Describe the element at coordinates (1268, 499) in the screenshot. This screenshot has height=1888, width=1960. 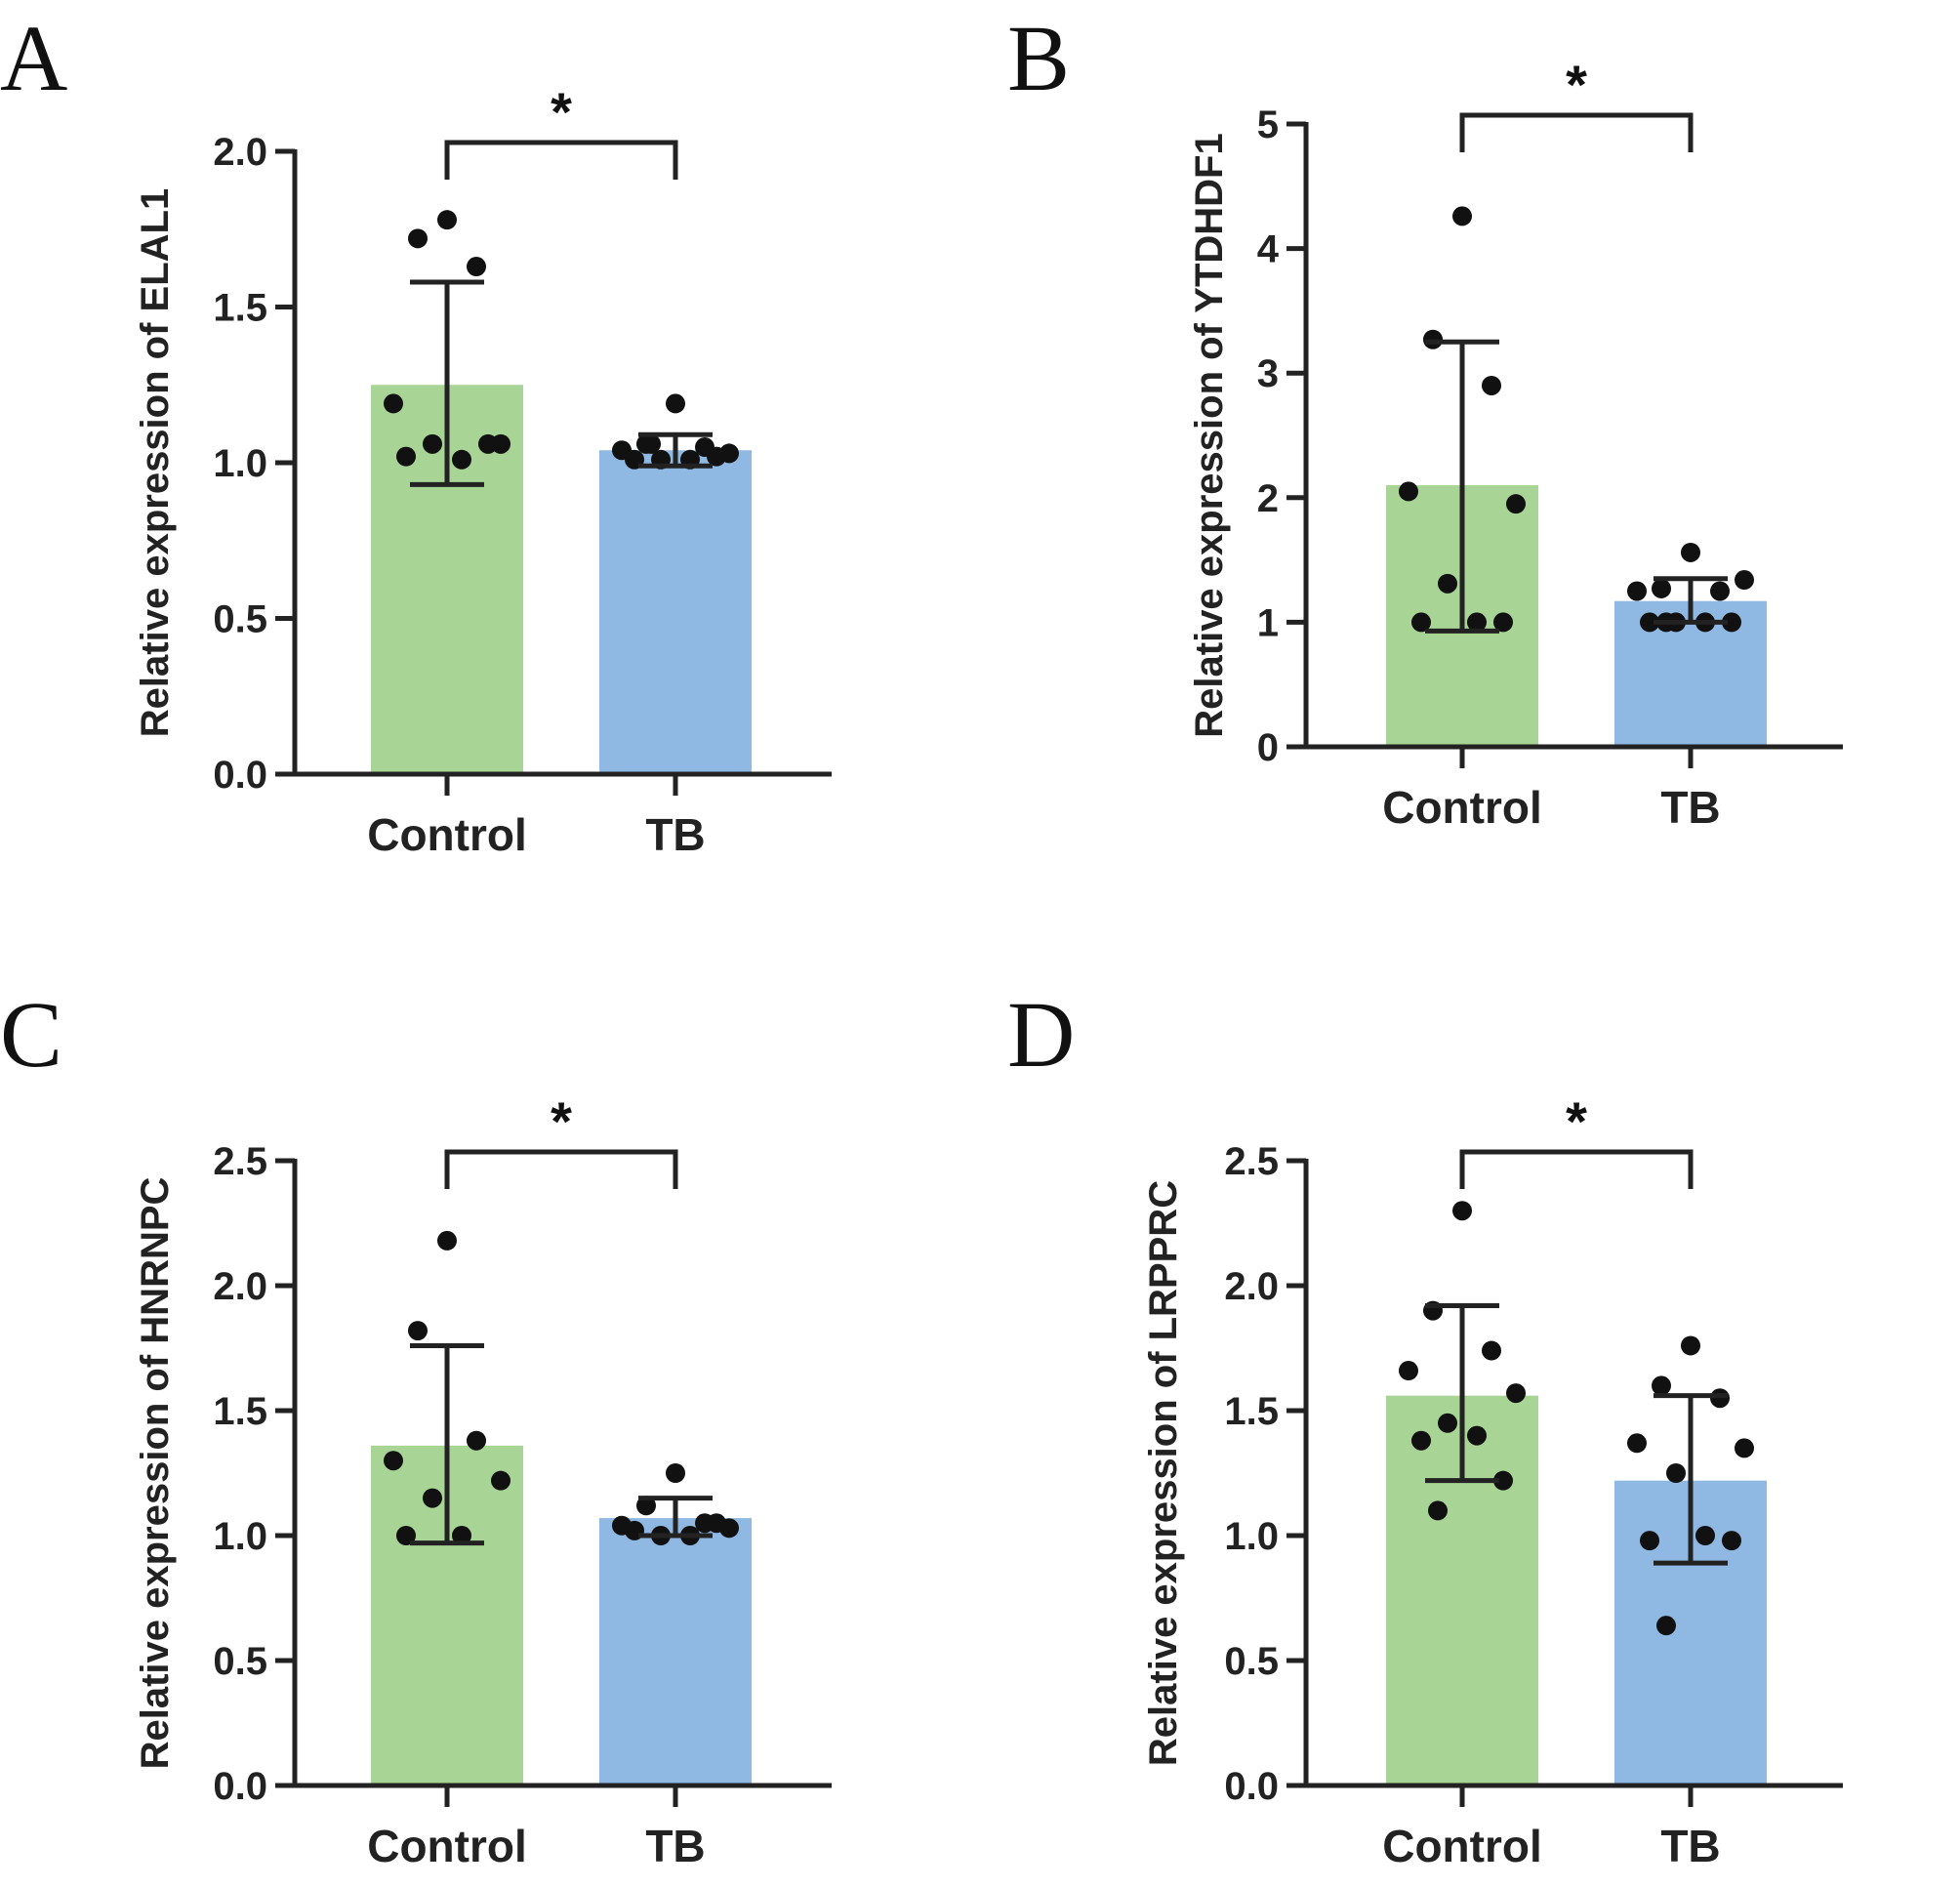
I see `y-tick-label: 2` at that location.